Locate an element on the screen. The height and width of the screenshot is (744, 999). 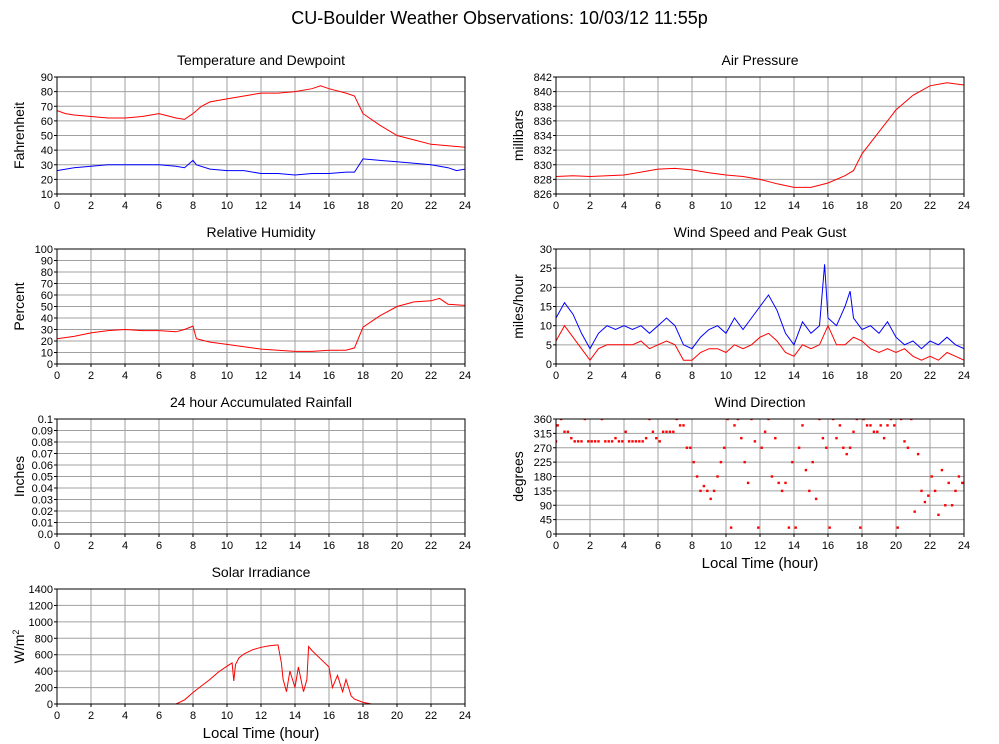
y-tick-label: 200 is located at coordinates (44, 689).